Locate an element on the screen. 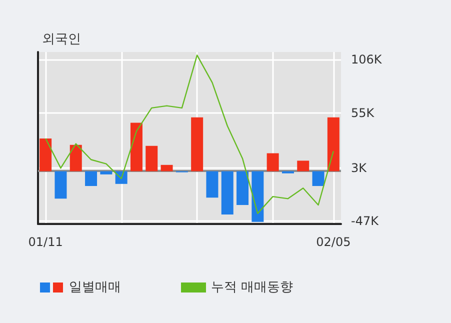  x-tick-label: 01/11 is located at coordinates (45, 242).